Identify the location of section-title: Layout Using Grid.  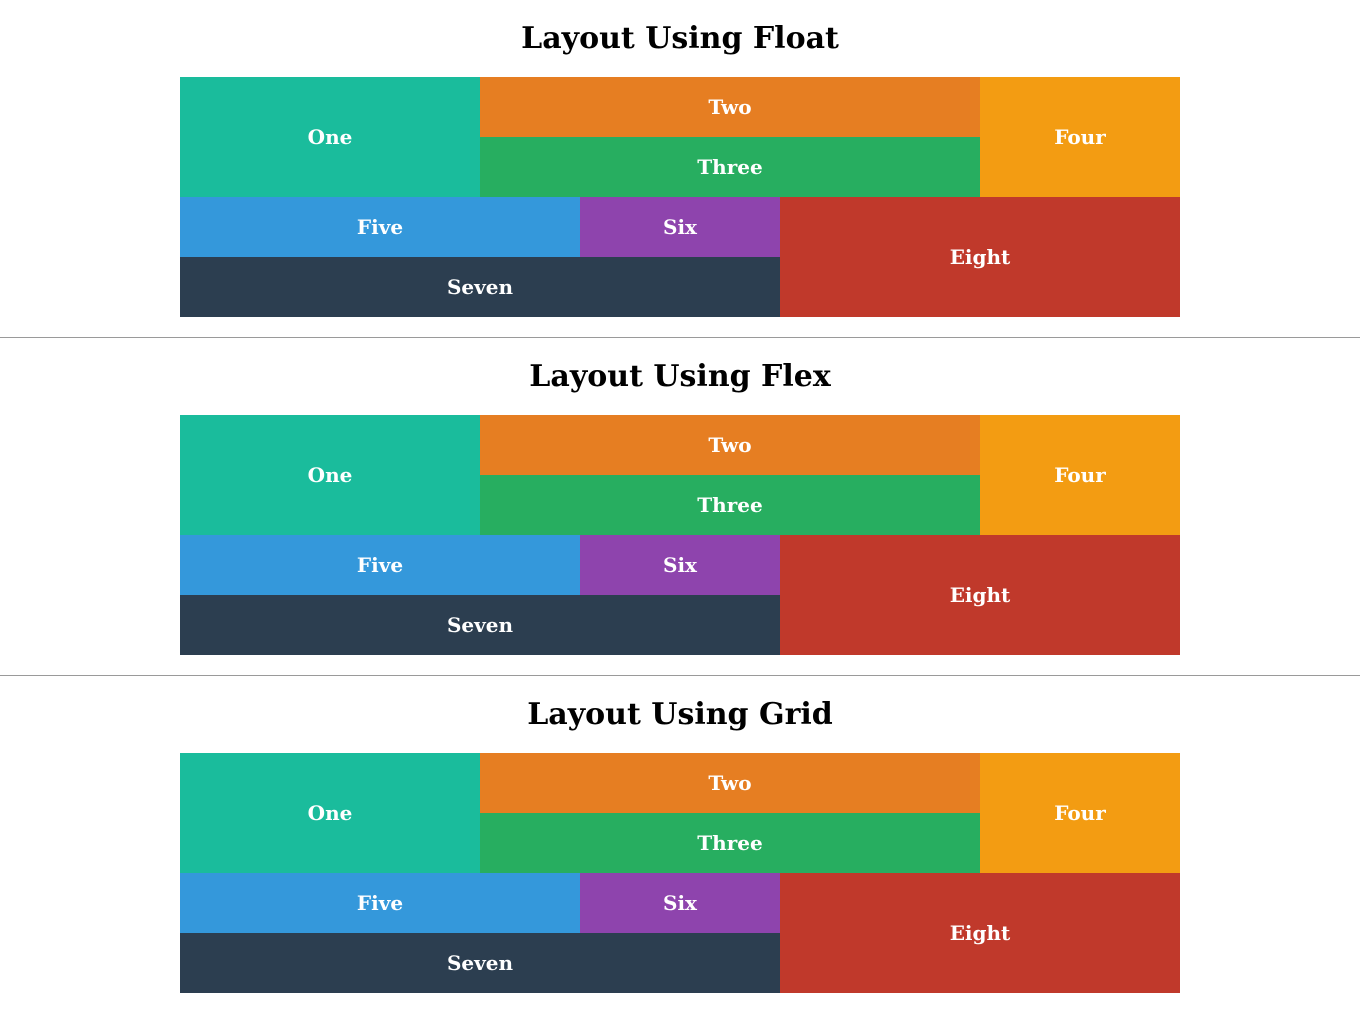
(680, 714).